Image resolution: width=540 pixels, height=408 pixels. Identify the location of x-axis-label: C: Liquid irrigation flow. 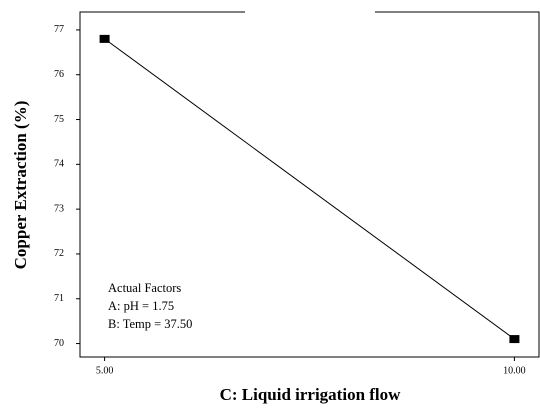
(311, 394).